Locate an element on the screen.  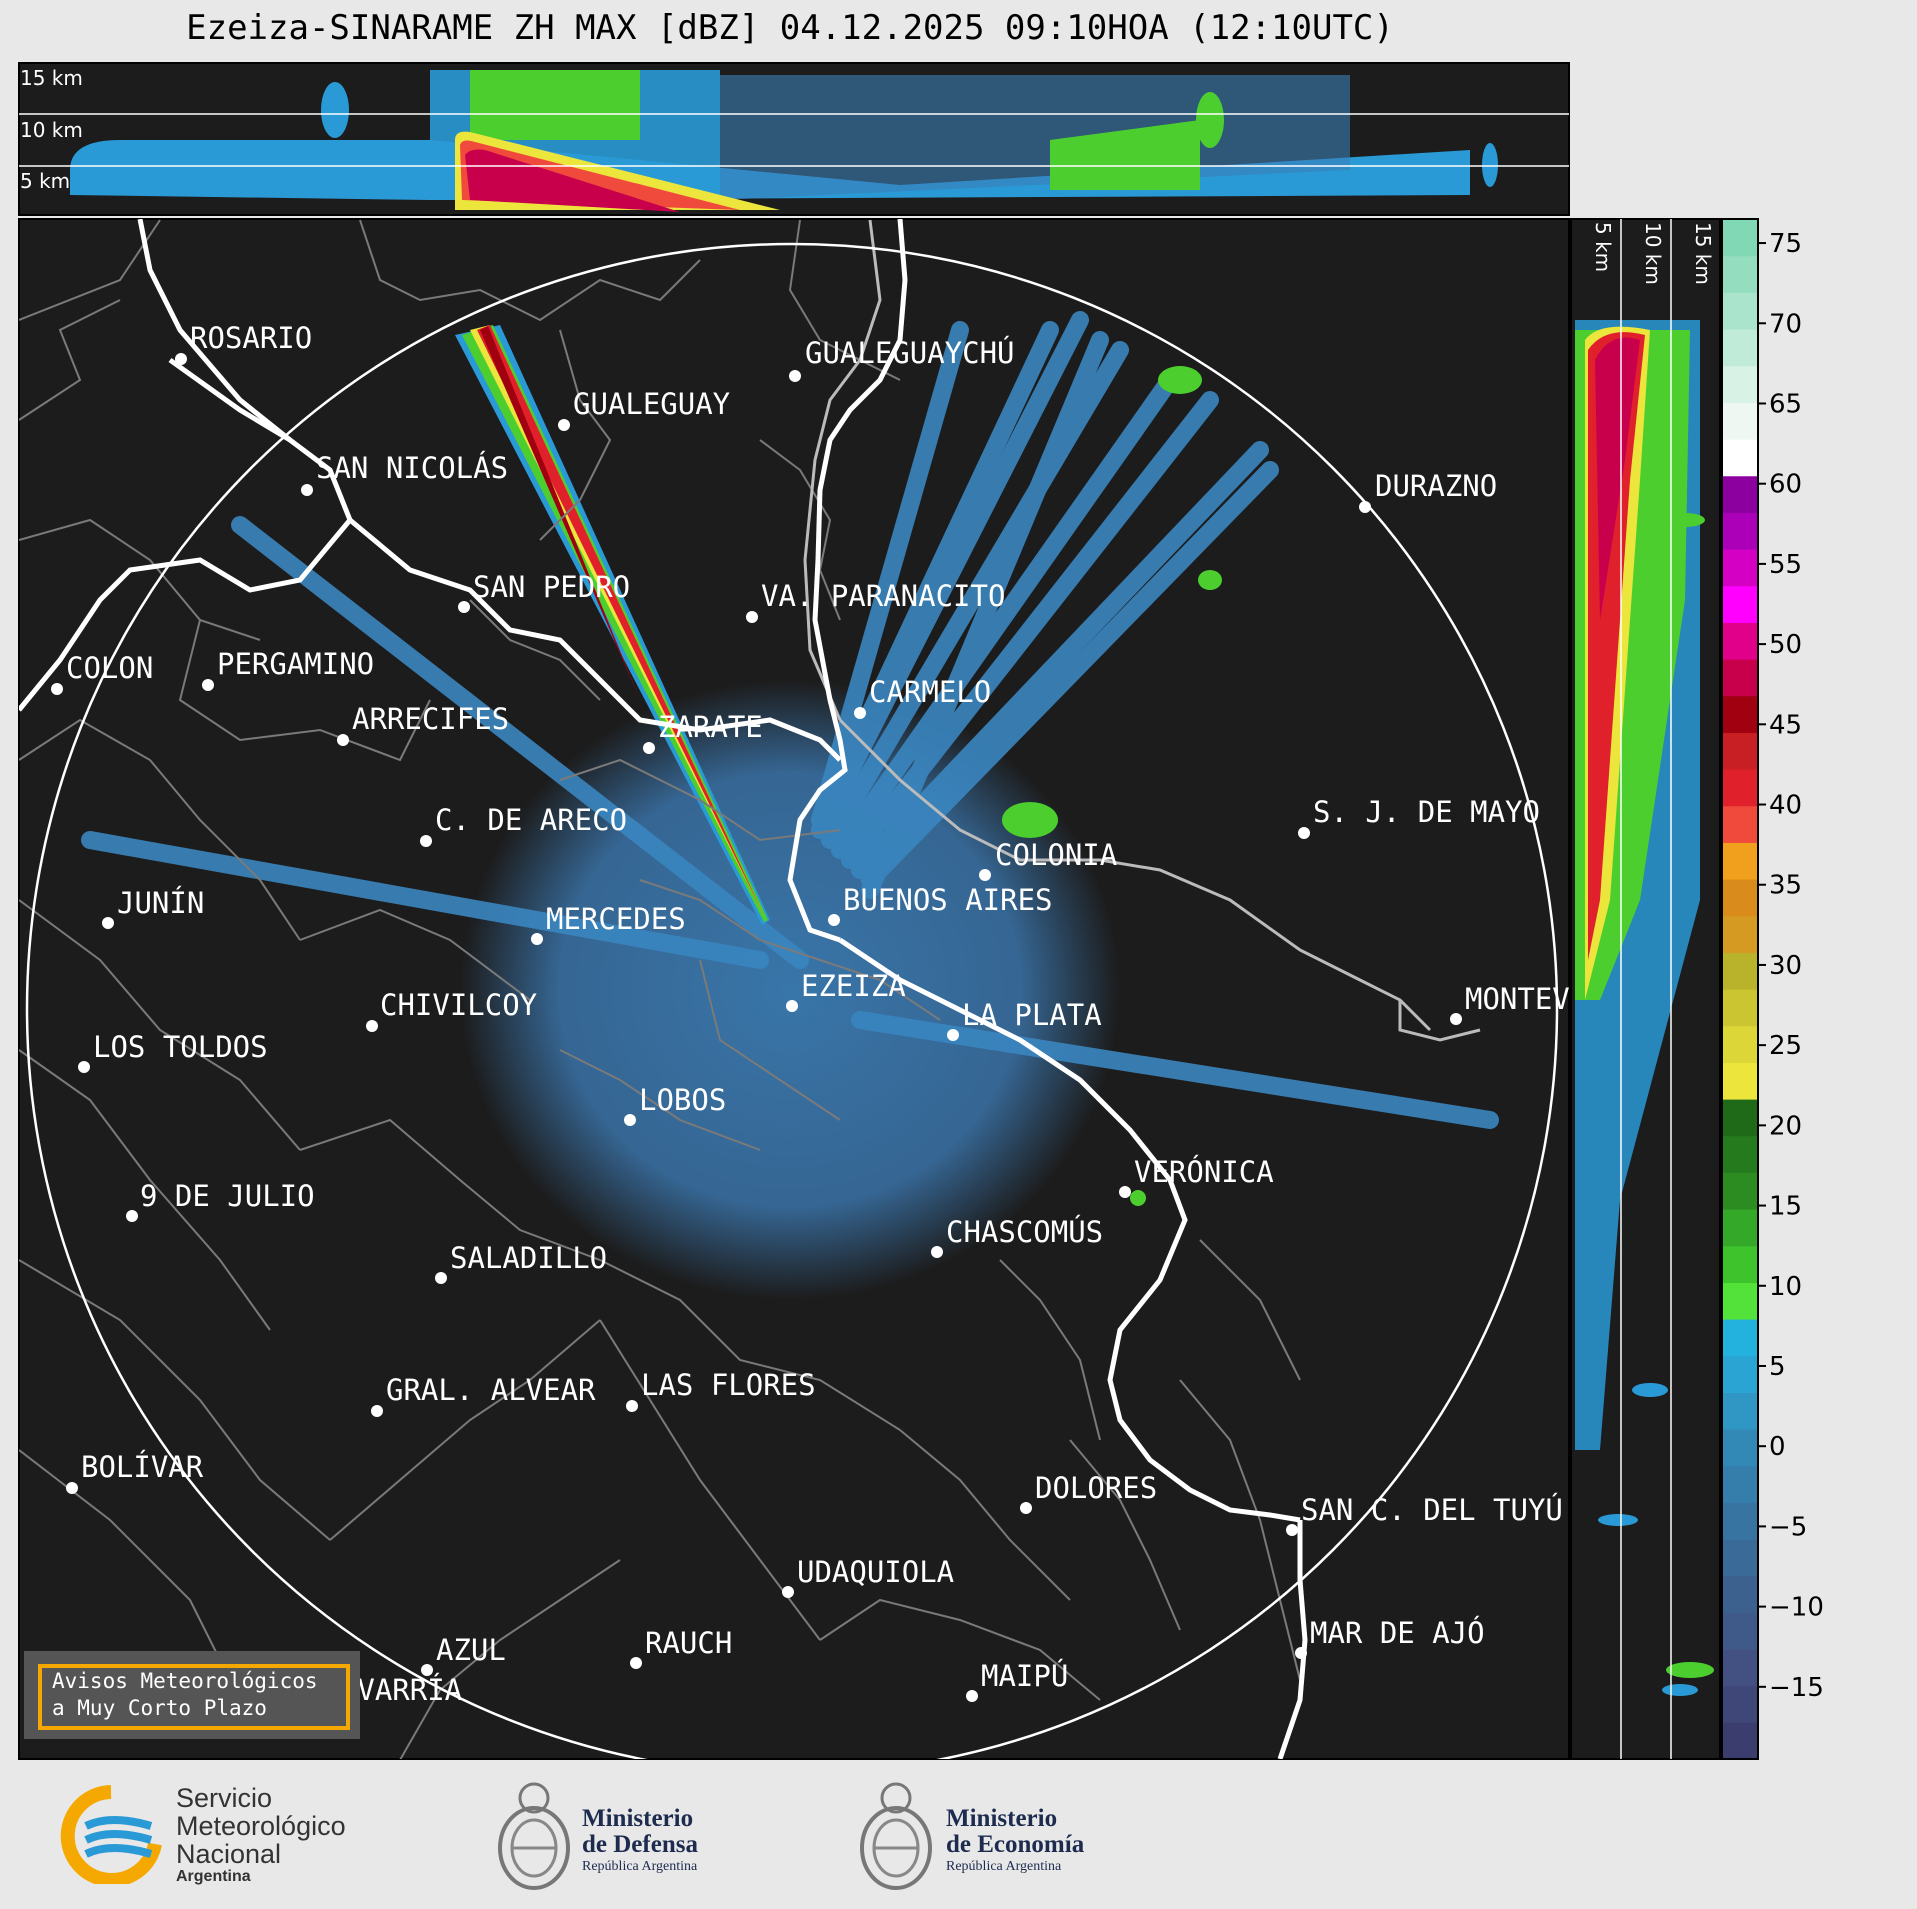
city-label: GRAL. ALVEAR is located at coordinates (491, 1390).